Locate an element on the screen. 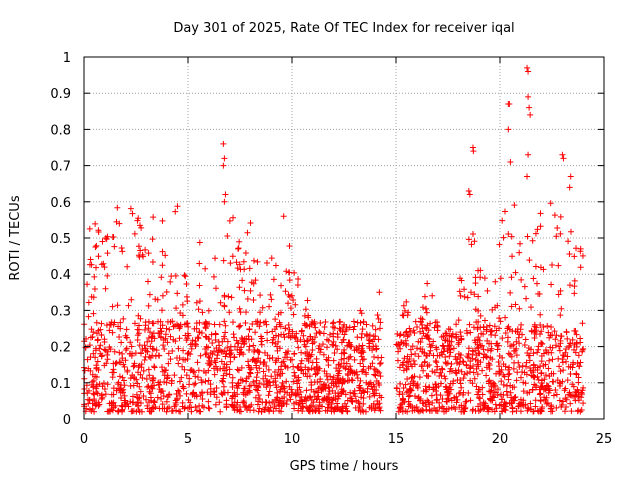 Image resolution: width=640 pixels, height=480 pixels. y-tick-label: 0.4 is located at coordinates (60, 275).